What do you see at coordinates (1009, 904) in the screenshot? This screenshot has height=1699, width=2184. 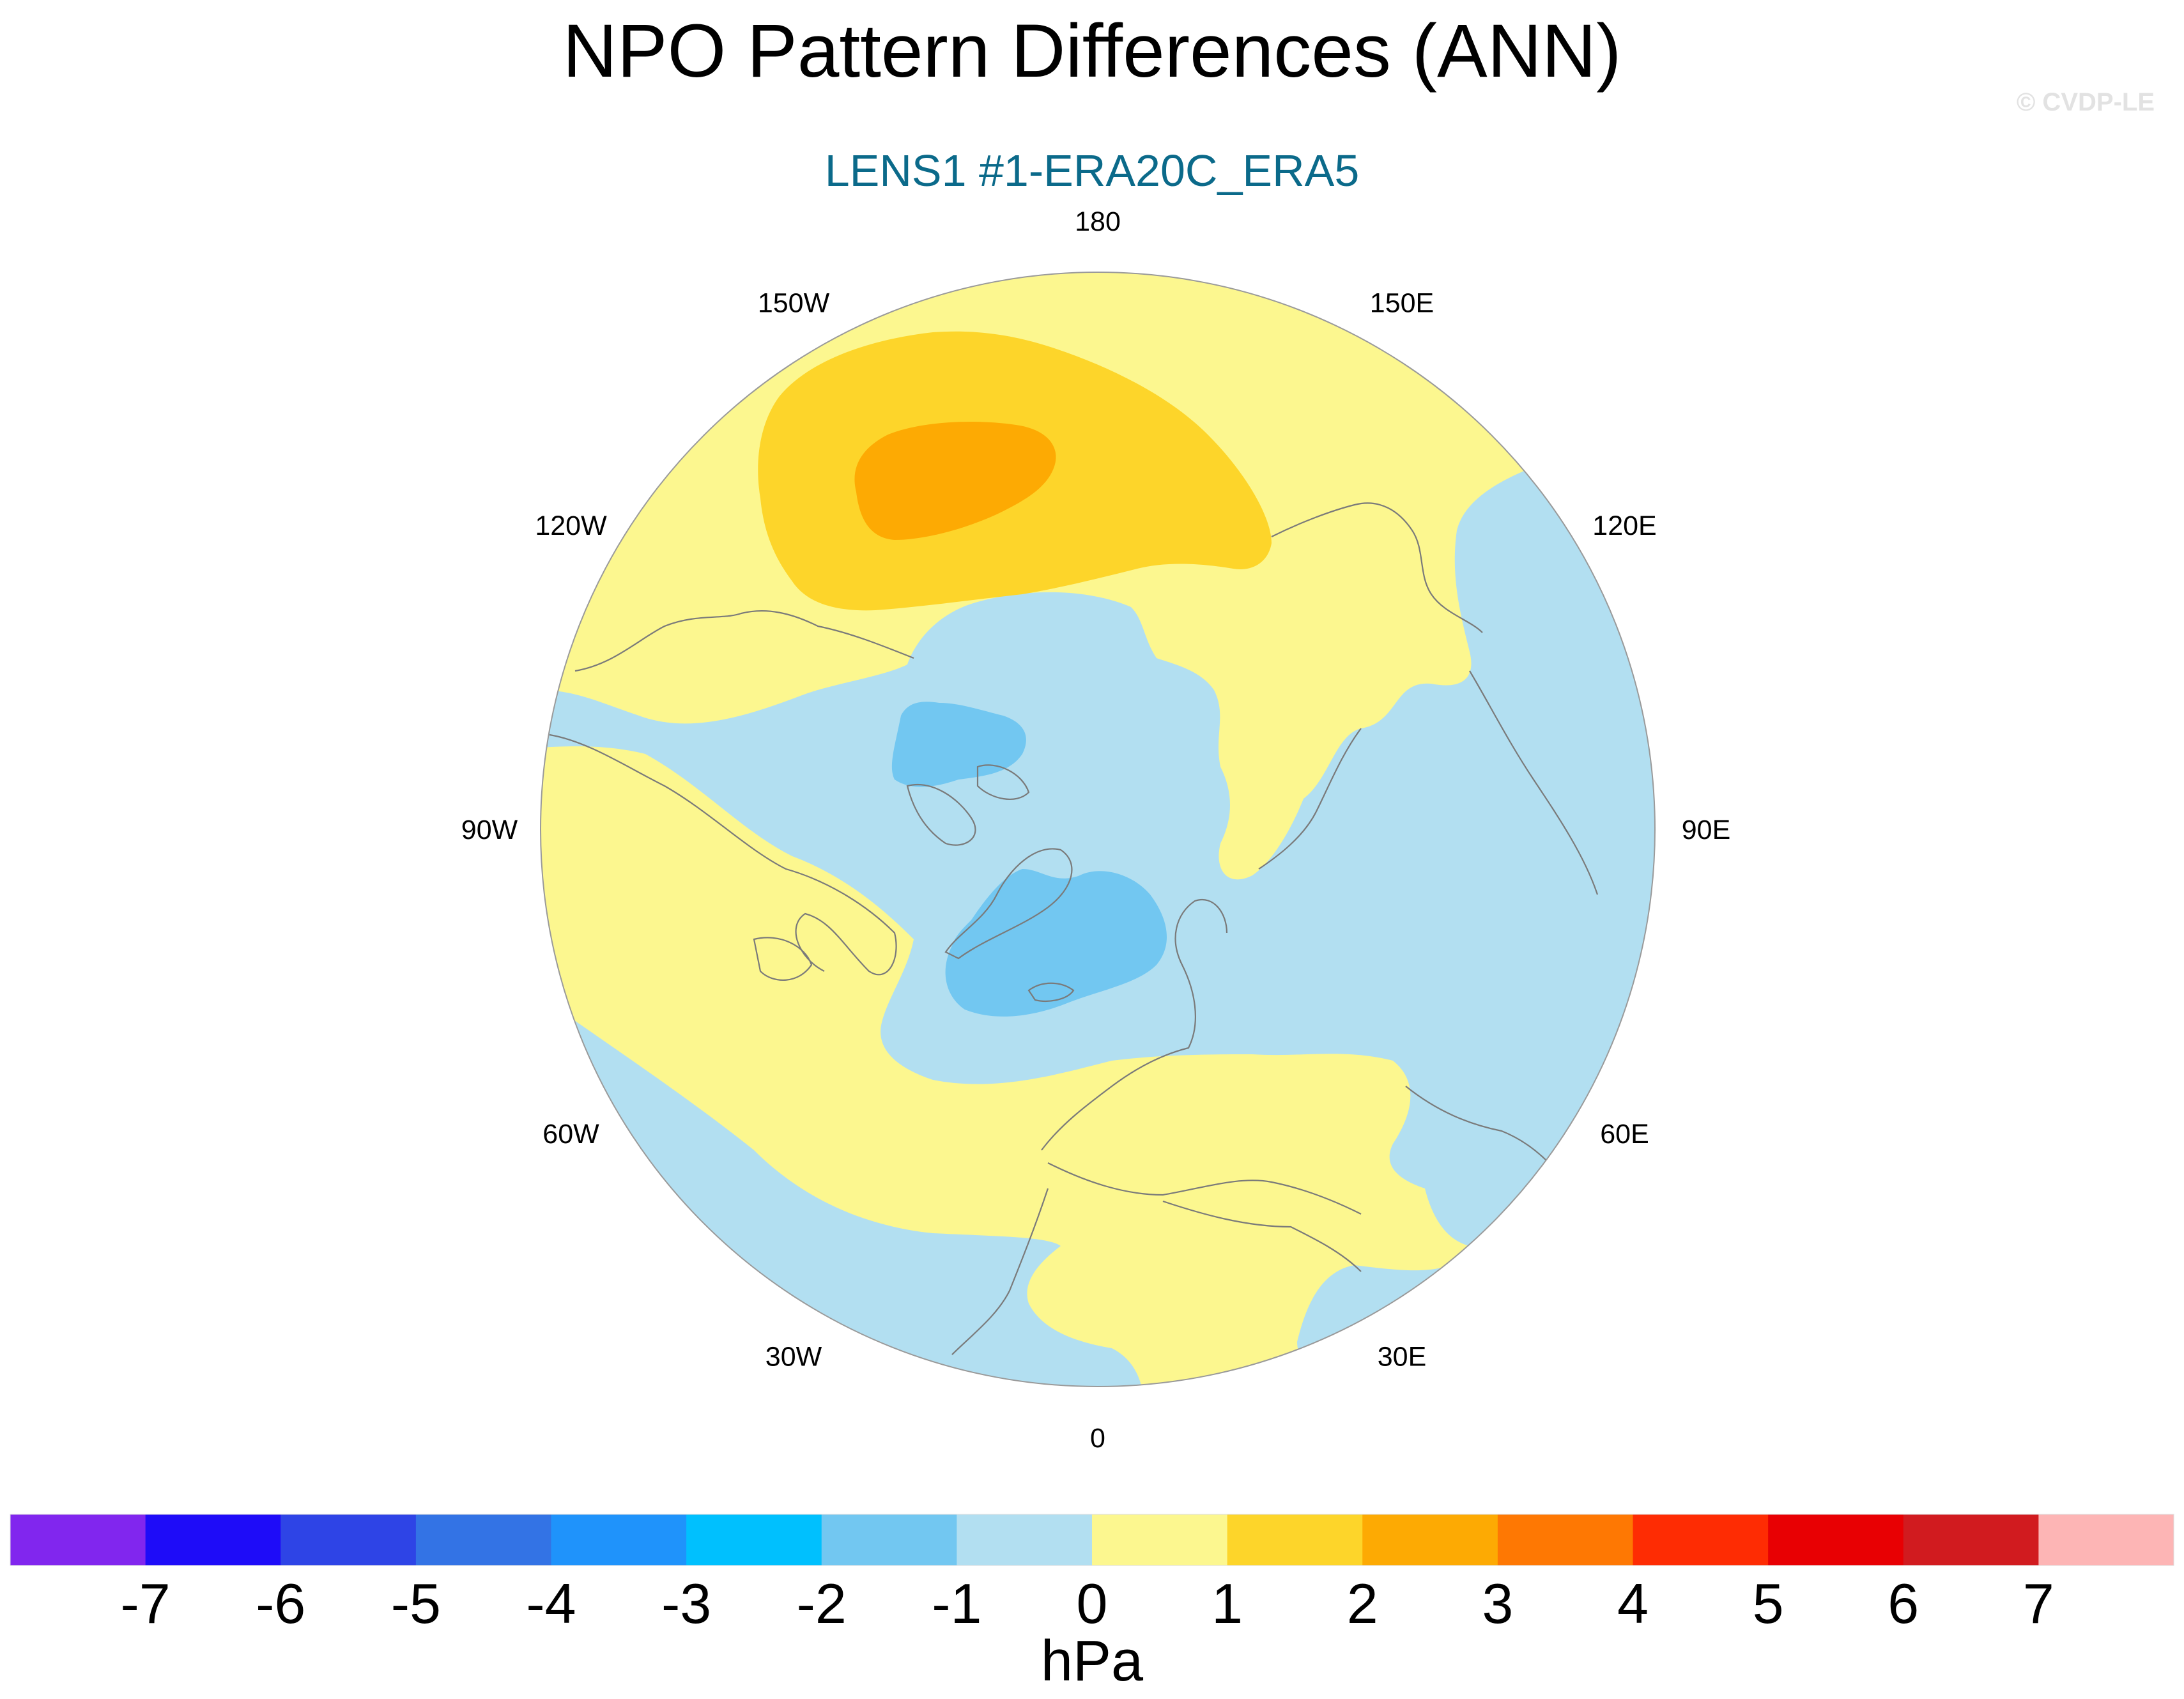 I see `coastline-greenland` at bounding box center [1009, 904].